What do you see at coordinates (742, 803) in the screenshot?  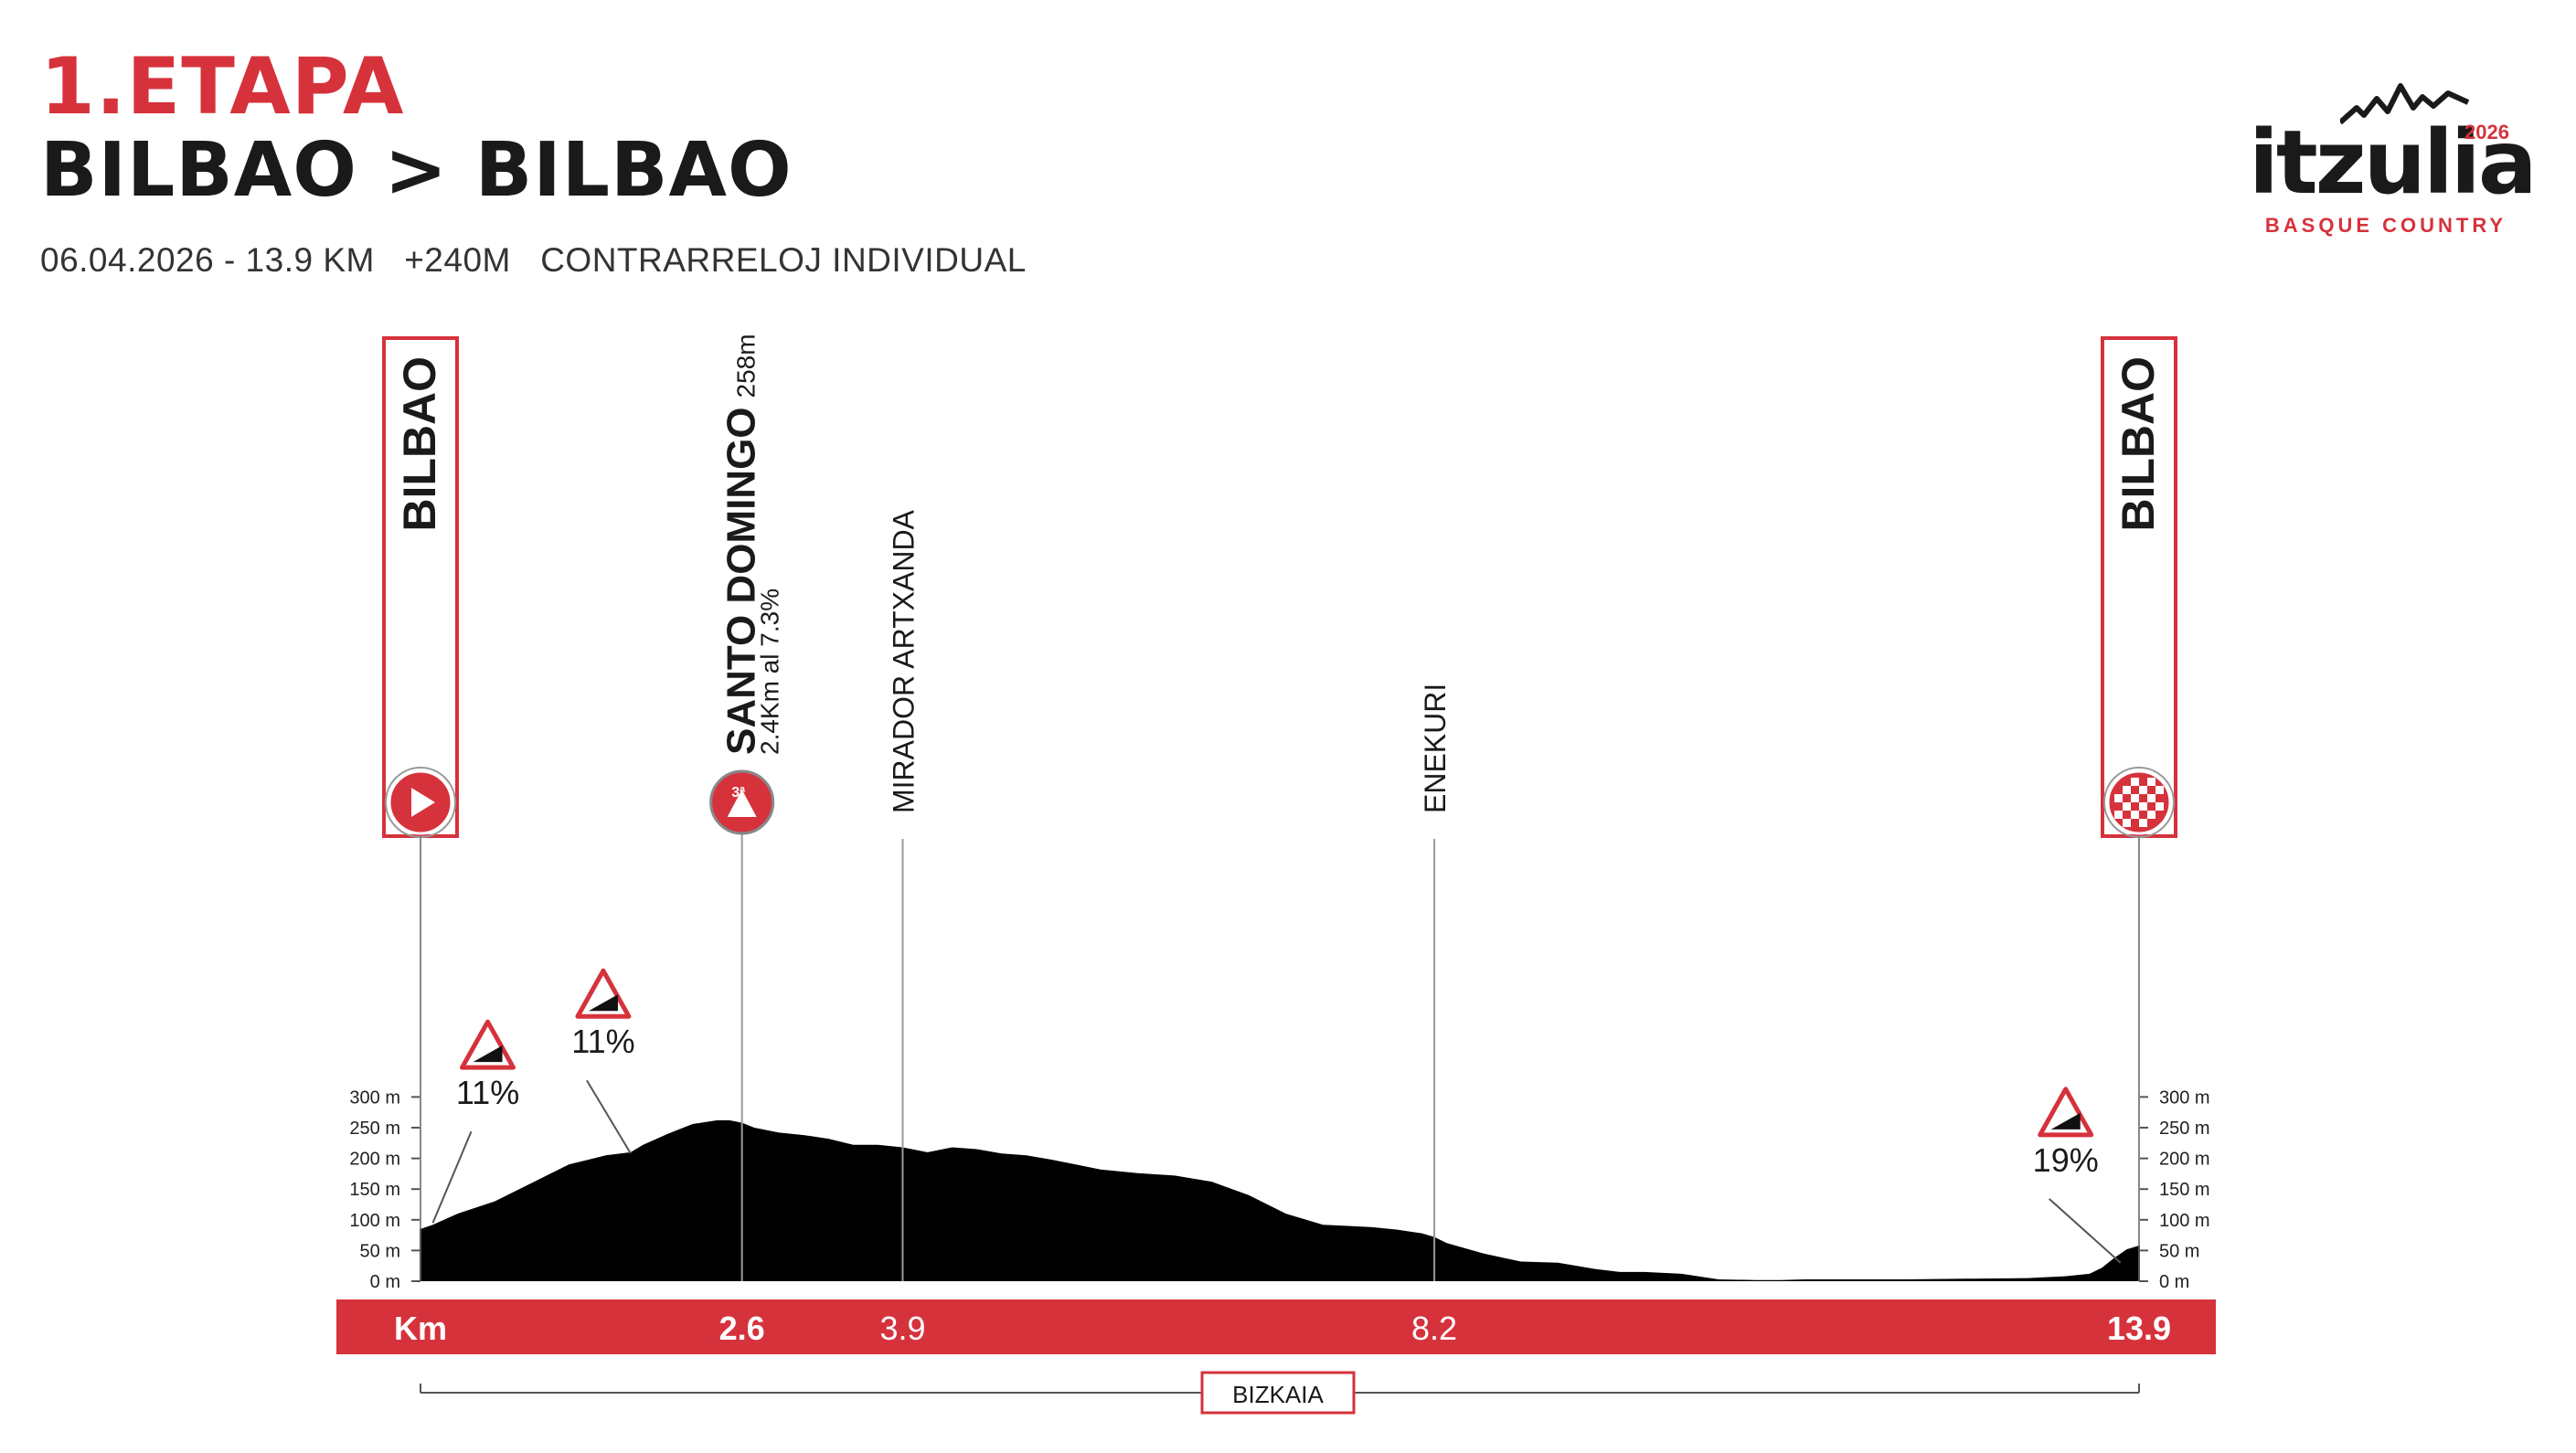 I see `mountain-icon` at bounding box center [742, 803].